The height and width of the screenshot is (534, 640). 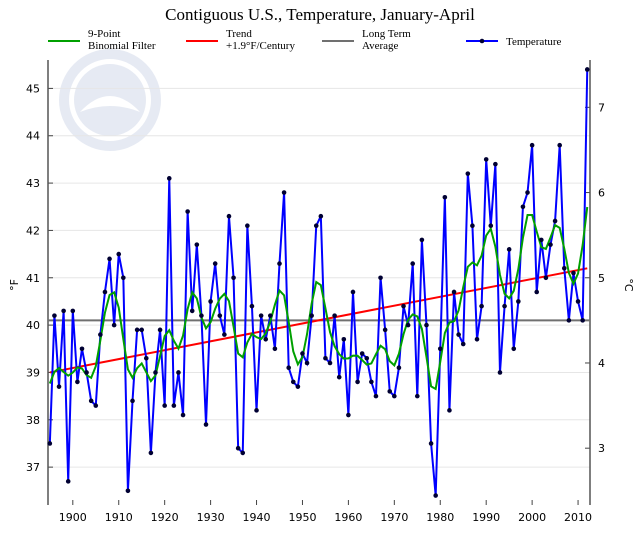 I want to click on y-axis-label-f: °F, so click(x=14, y=285).